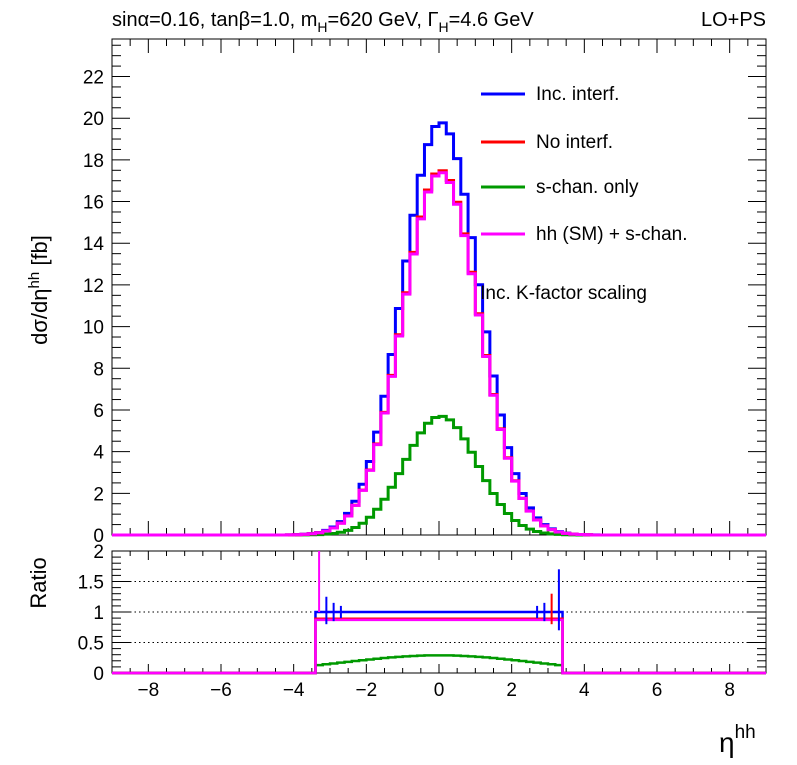  Describe the element at coordinates (98, 494) in the screenshot. I see `y-tick-label: 2` at that location.